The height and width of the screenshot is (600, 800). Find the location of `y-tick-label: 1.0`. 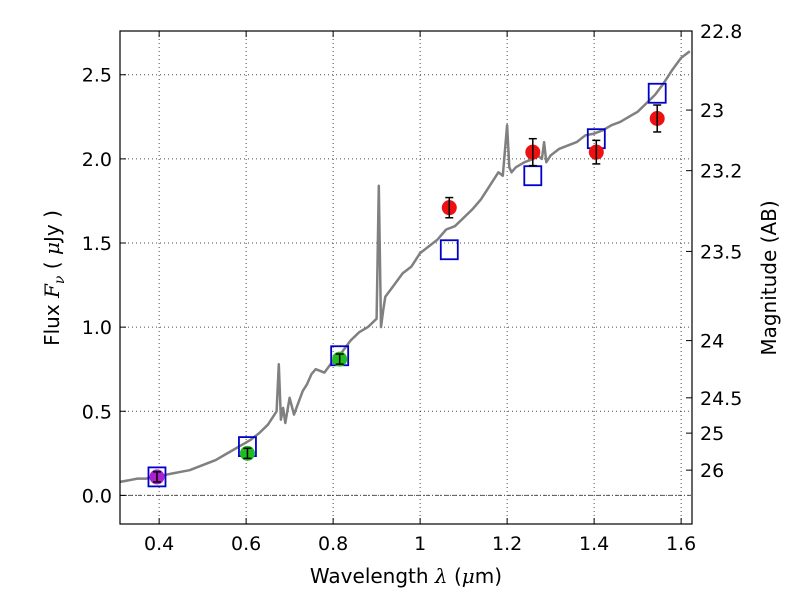

y-tick-label: 1.0 is located at coordinates (97, 328).